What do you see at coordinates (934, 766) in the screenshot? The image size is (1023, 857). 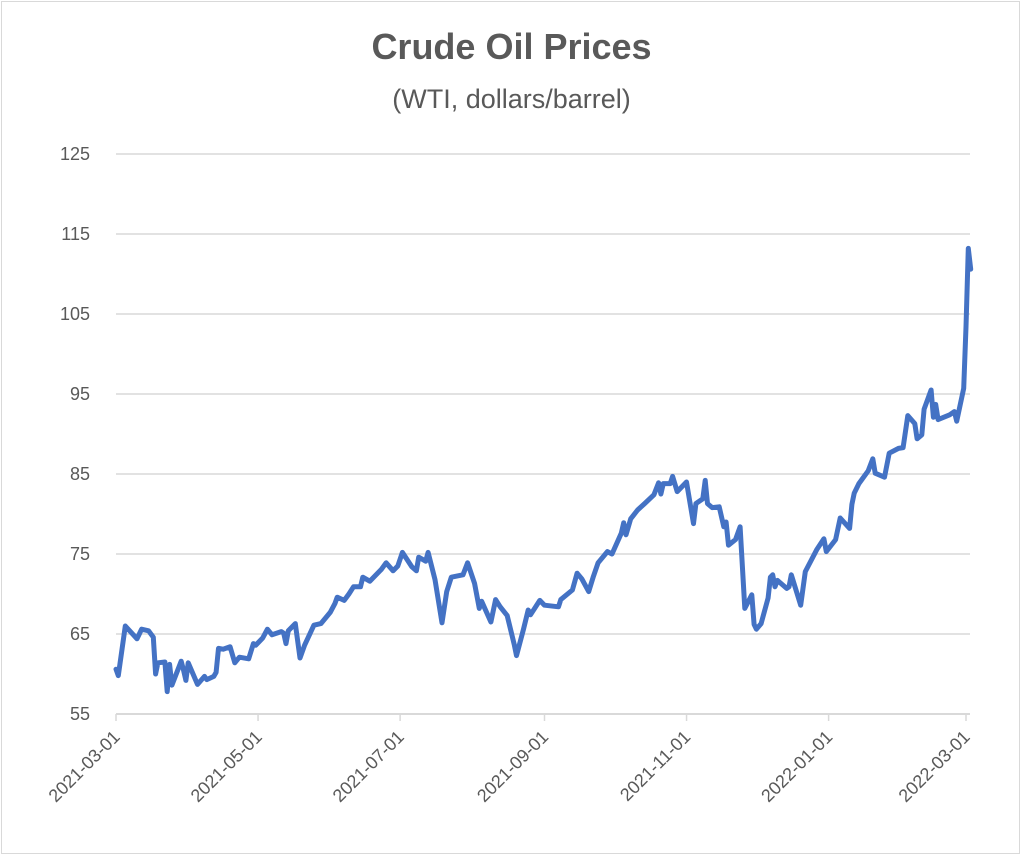 I see `x-tick-label: 2022-03-01` at bounding box center [934, 766].